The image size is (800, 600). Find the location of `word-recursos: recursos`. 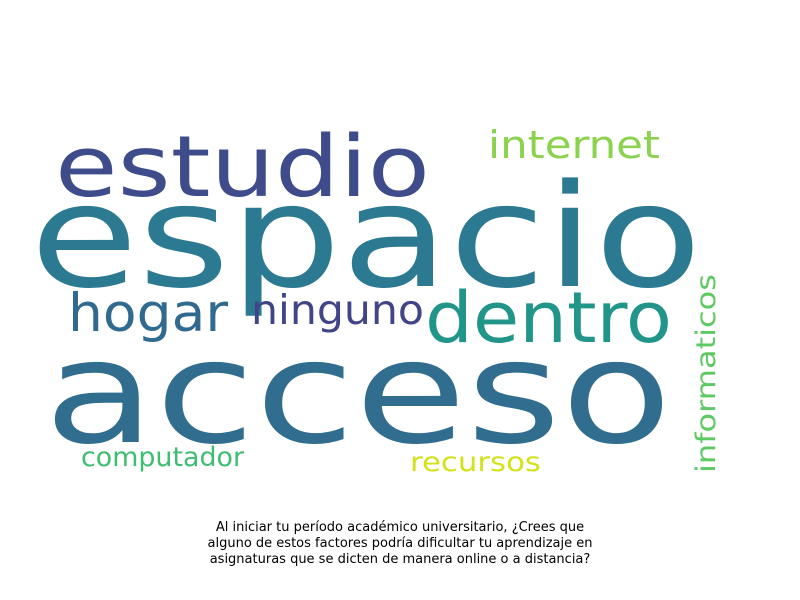

word-recursos: recursos is located at coordinates (475, 462).